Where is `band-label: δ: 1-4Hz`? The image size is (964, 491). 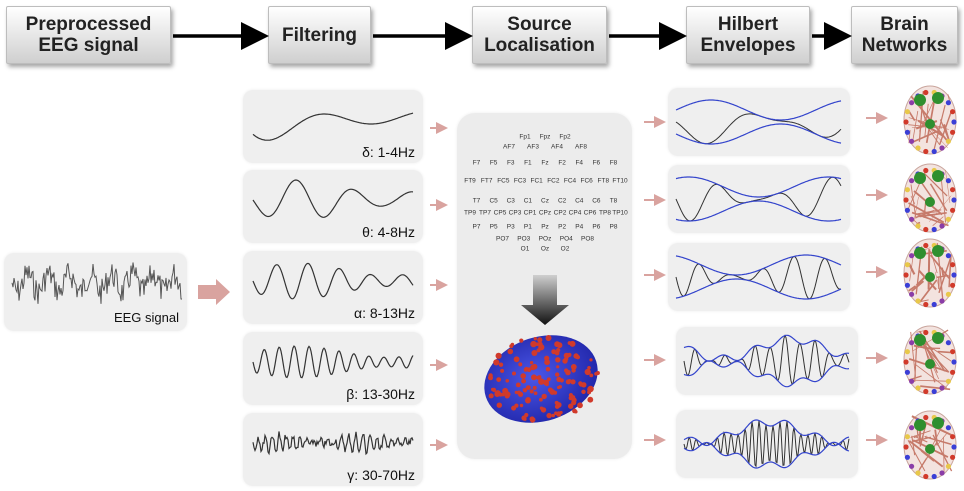 band-label: δ: 1-4Hz is located at coordinates (388, 152).